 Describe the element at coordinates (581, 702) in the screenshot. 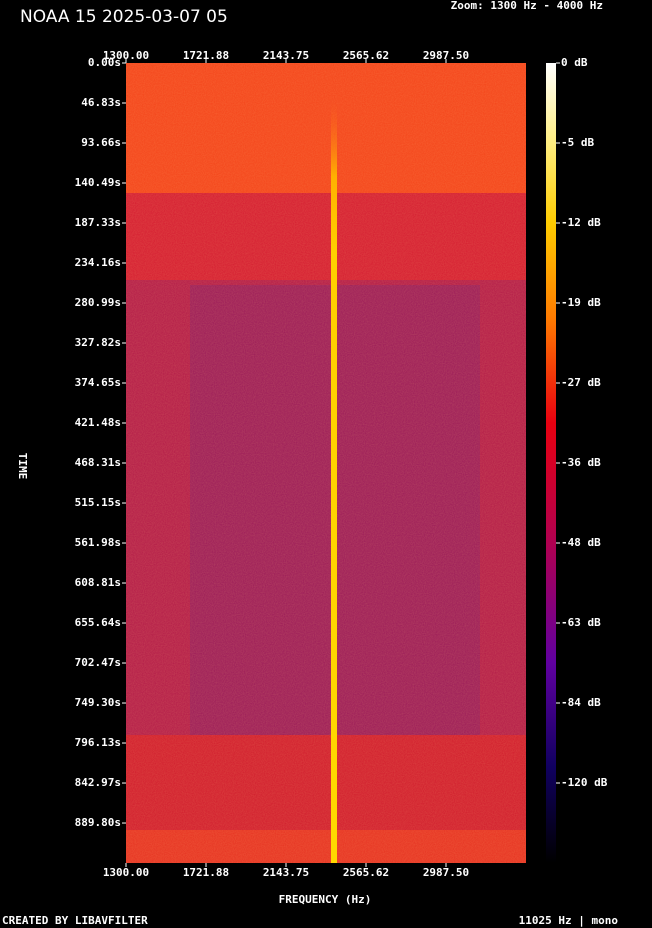

I see `colorbar-tick-label: -84 dB` at that location.